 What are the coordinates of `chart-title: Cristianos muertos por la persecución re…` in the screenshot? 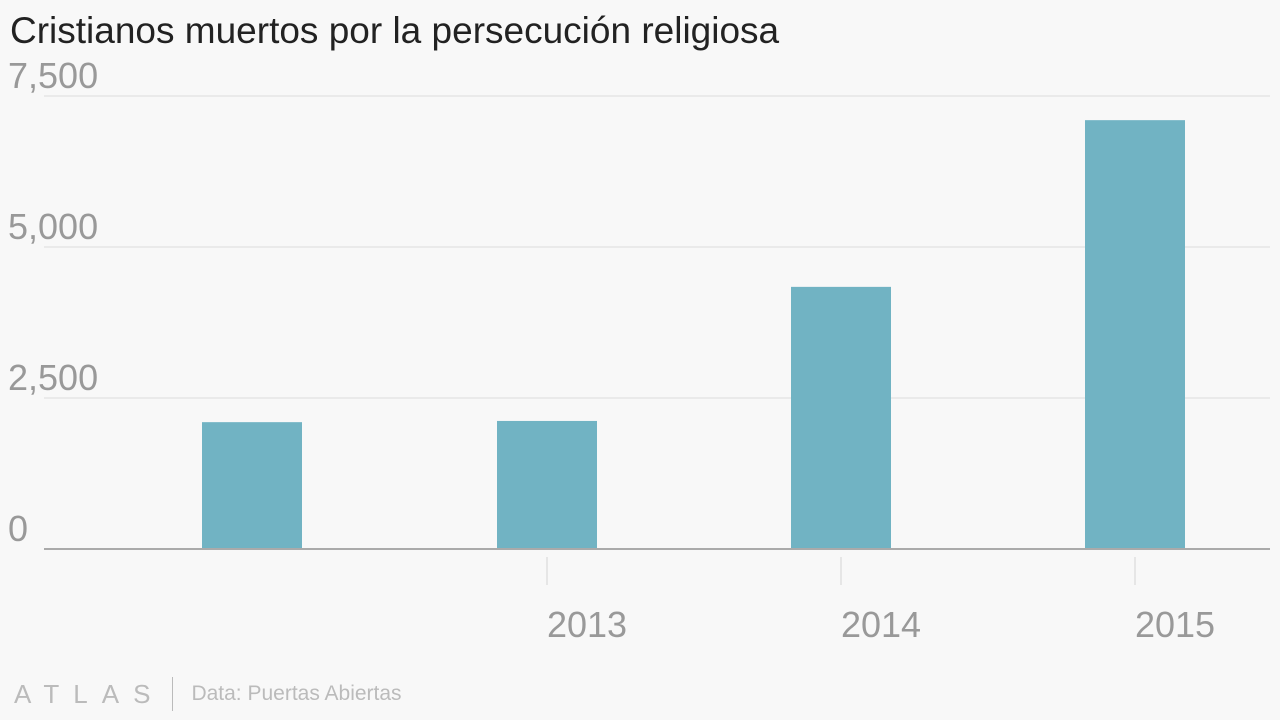 It's located at (395, 30).